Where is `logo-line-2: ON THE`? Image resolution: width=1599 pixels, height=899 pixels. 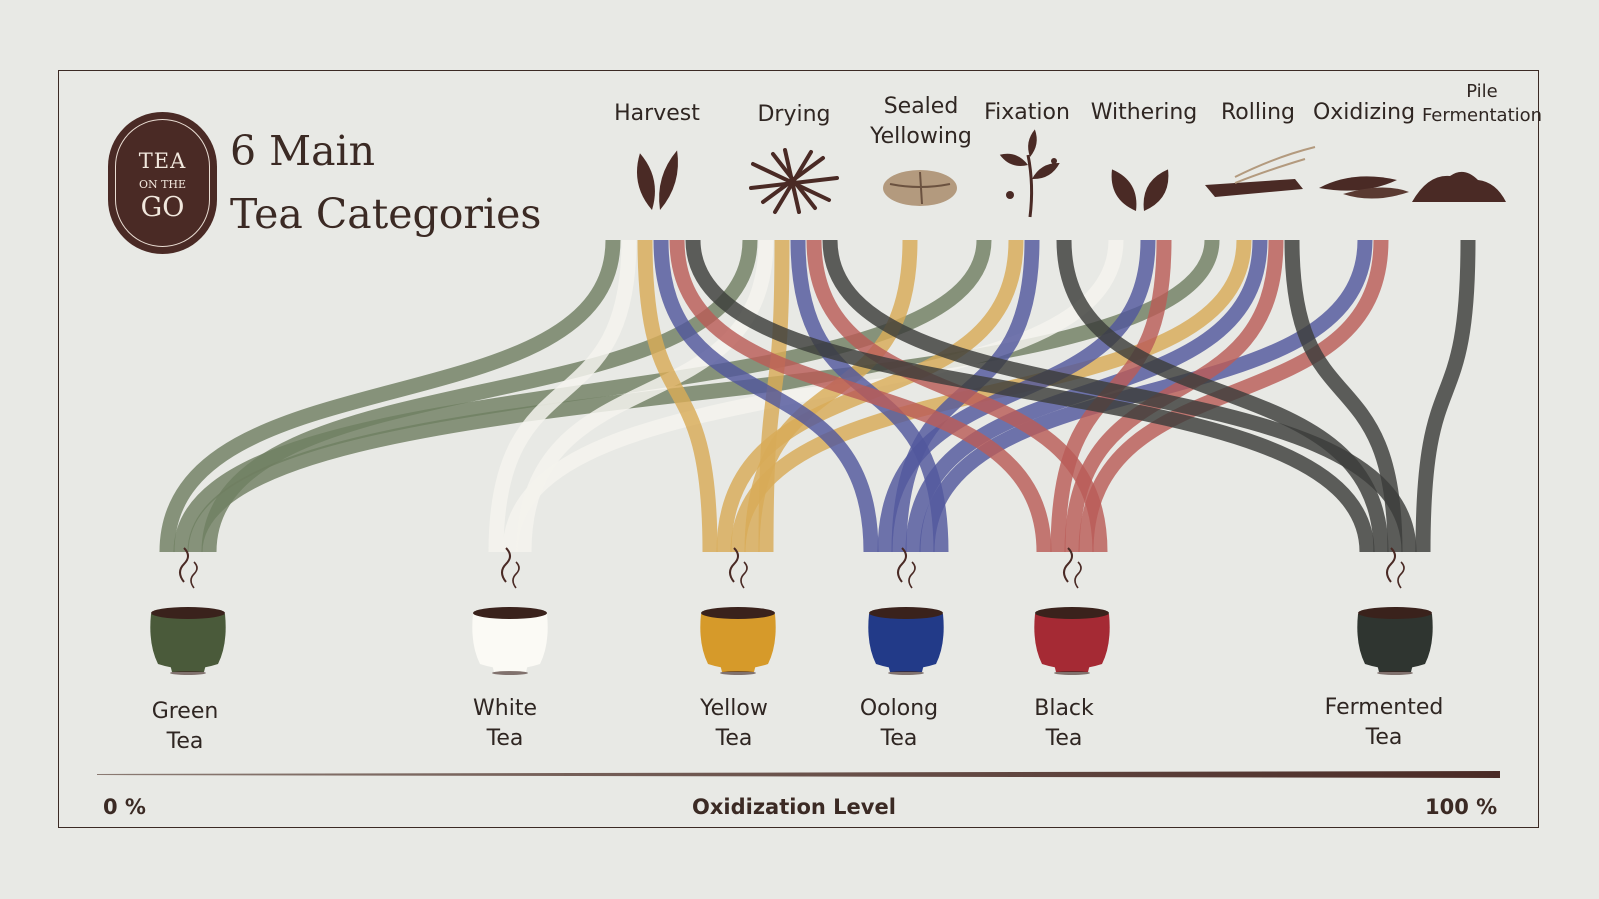 logo-line-2: ON THE is located at coordinates (162, 184).